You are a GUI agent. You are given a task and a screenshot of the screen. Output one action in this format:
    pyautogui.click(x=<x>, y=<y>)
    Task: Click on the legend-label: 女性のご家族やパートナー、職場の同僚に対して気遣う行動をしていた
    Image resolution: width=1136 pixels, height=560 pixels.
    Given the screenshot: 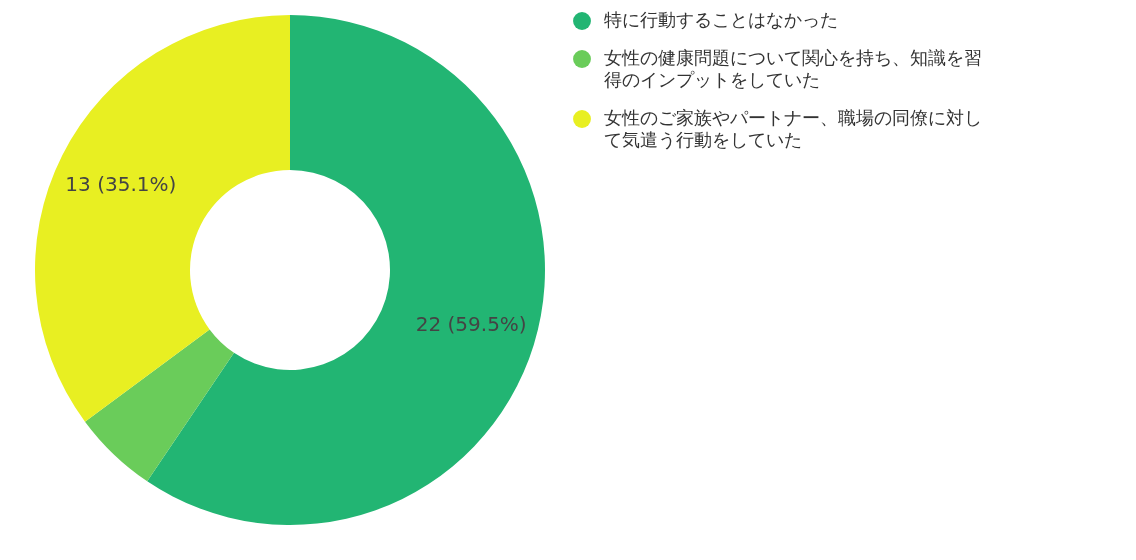 What is the action you would take?
    pyautogui.click(x=793, y=128)
    